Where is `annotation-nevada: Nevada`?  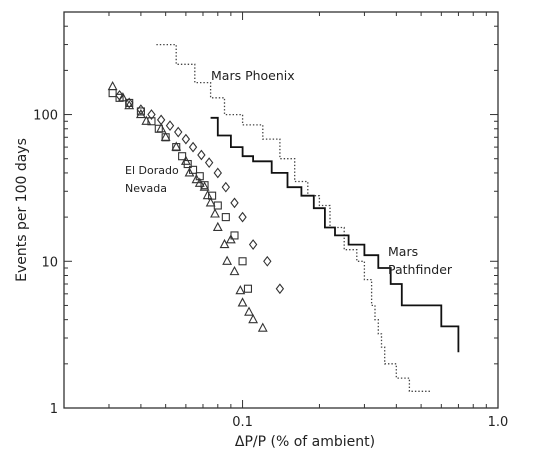 annotation-nevada: Nevada is located at coordinates (146, 188).